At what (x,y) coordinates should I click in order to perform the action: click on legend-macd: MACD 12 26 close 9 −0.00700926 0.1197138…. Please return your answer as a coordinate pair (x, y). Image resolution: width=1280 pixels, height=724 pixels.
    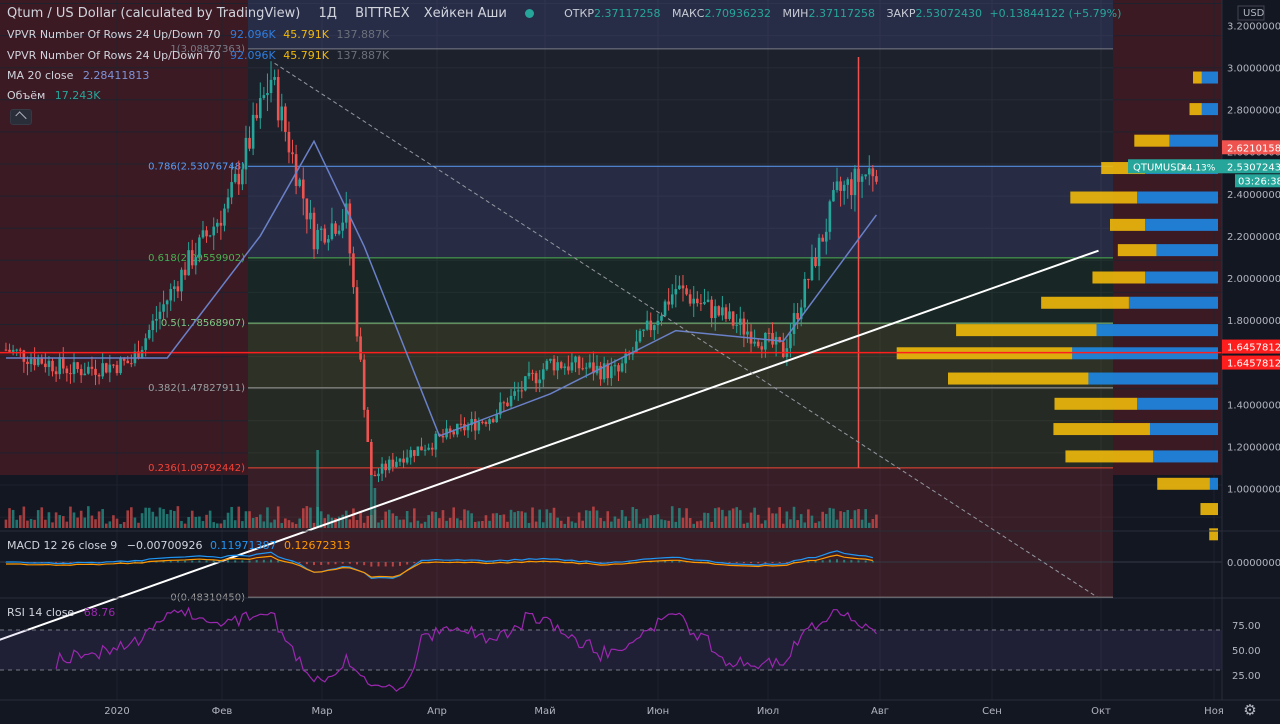
    Looking at the image, I should click on (179, 545).